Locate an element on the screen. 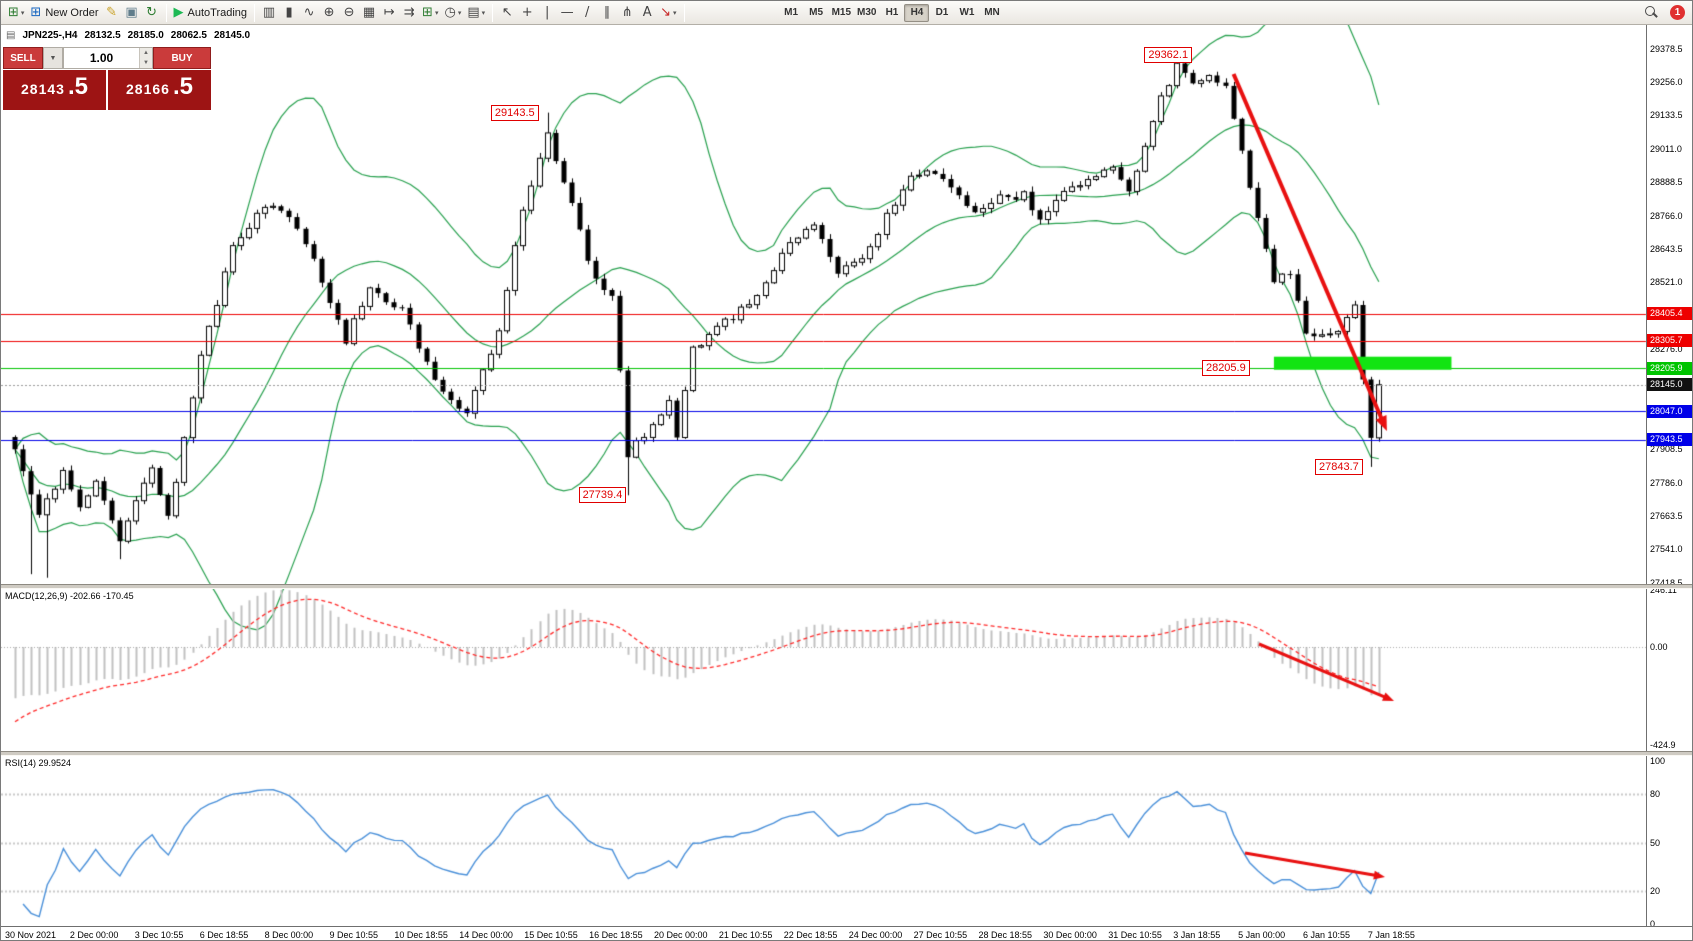 This screenshot has width=1693, height=941. time-axis-label: 24 Dec 00:00 is located at coordinates (875, 935).